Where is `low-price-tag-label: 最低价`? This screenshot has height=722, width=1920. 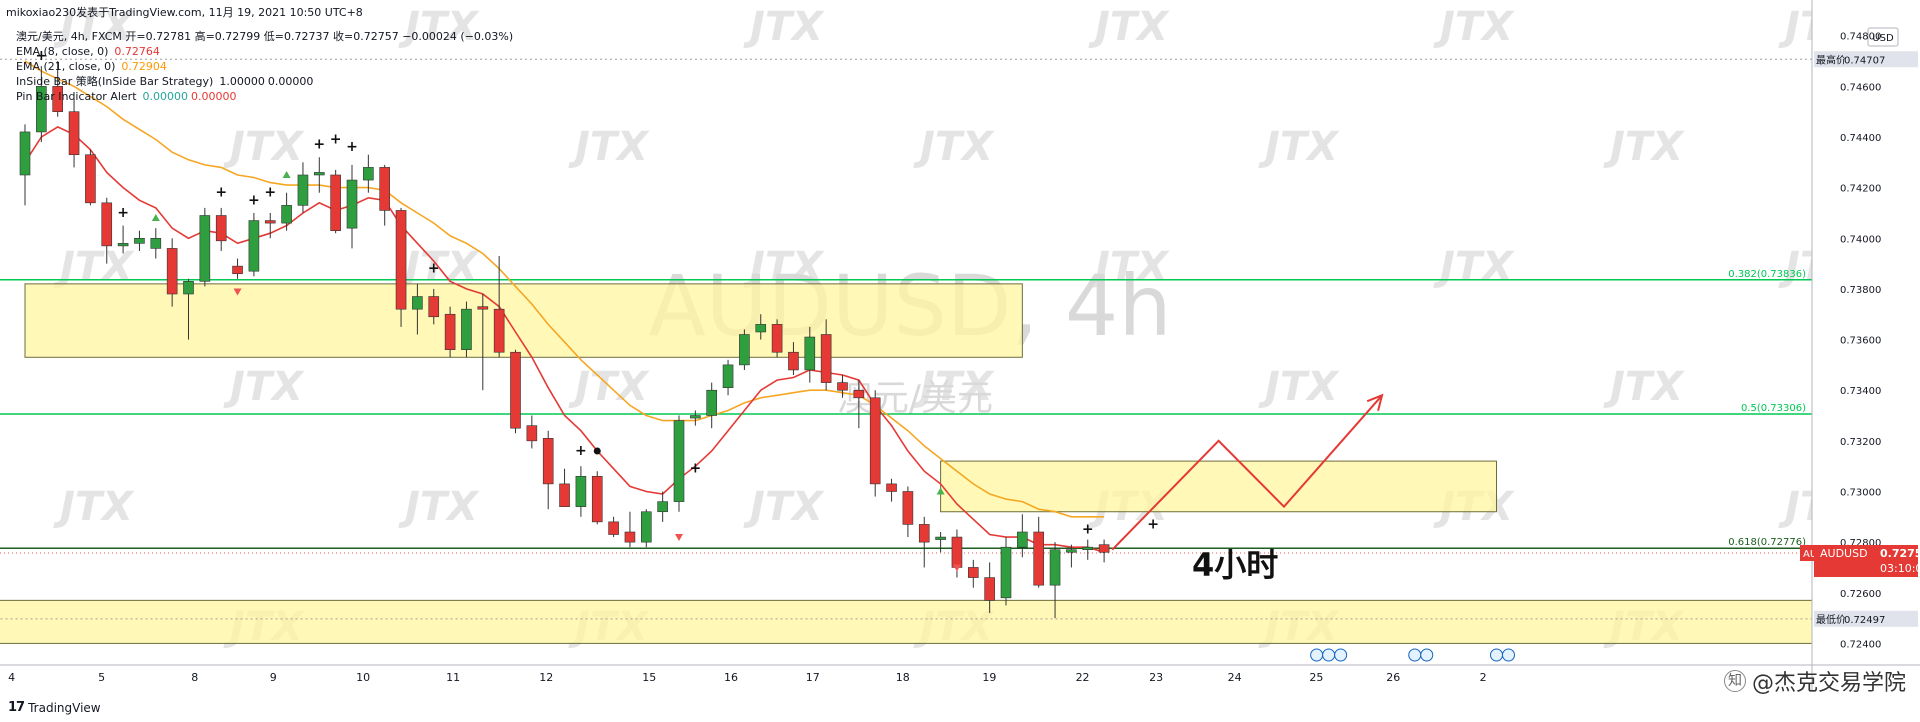
low-price-tag-label: 最低价 is located at coordinates (1831, 619).